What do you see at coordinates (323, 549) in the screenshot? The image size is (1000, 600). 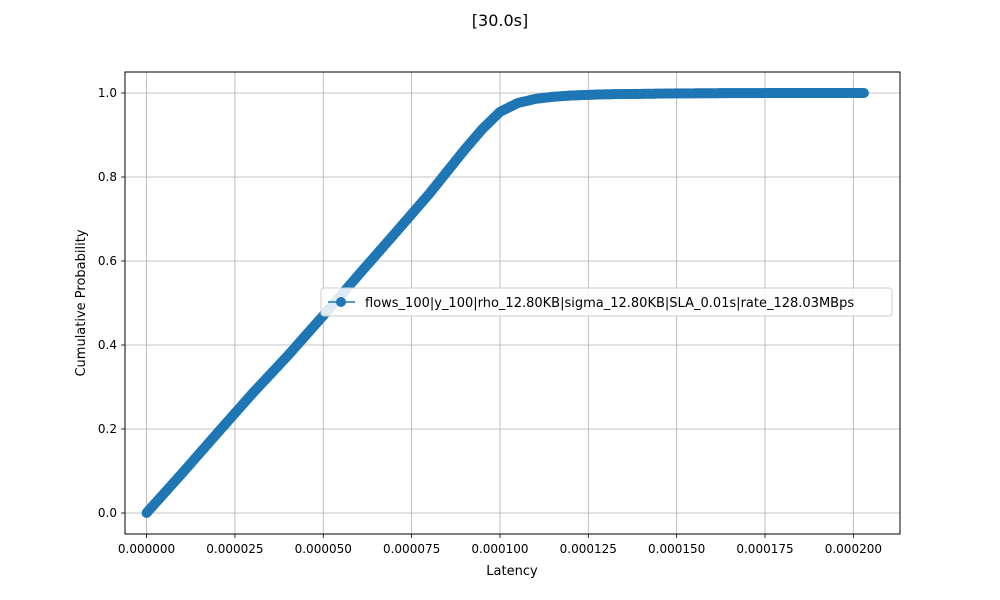 I see `x-tick-label: 0.000050` at bounding box center [323, 549].